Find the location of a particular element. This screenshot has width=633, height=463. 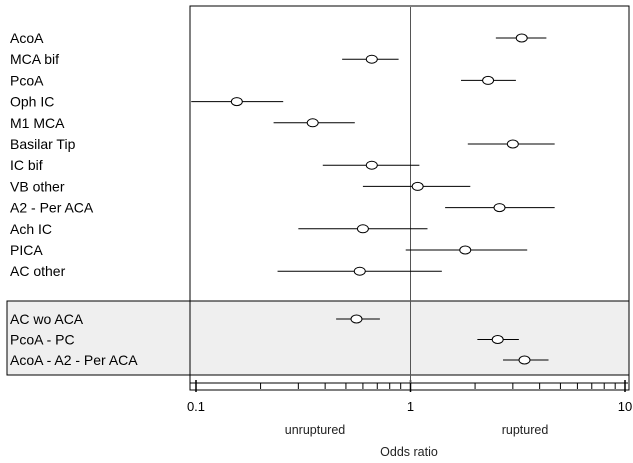

row-label: Oph IC is located at coordinates (32, 102).